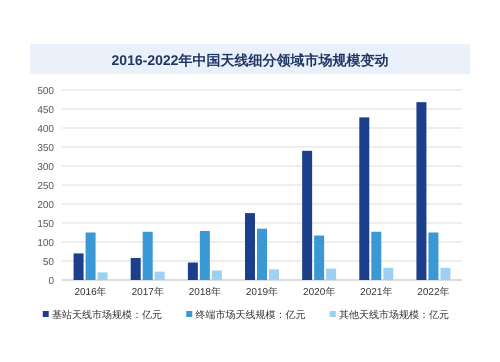 This screenshot has height=362, width=500. Describe the element at coordinates (107, 315) in the screenshot. I see `legend-label: 基站天线市场规模：亿元` at that location.